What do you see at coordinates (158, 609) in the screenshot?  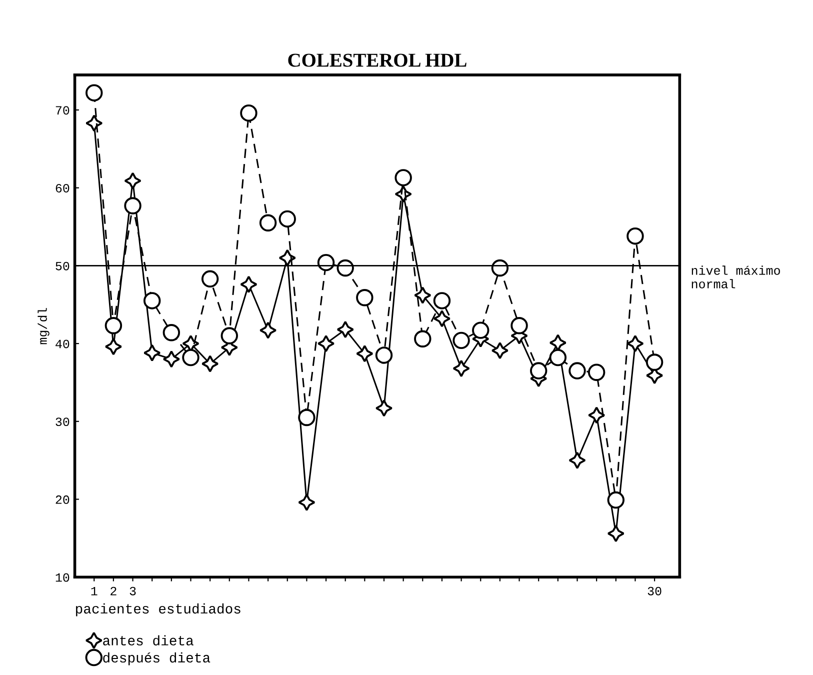 I see `x-axis-title: pacientes estudiados` at bounding box center [158, 609].